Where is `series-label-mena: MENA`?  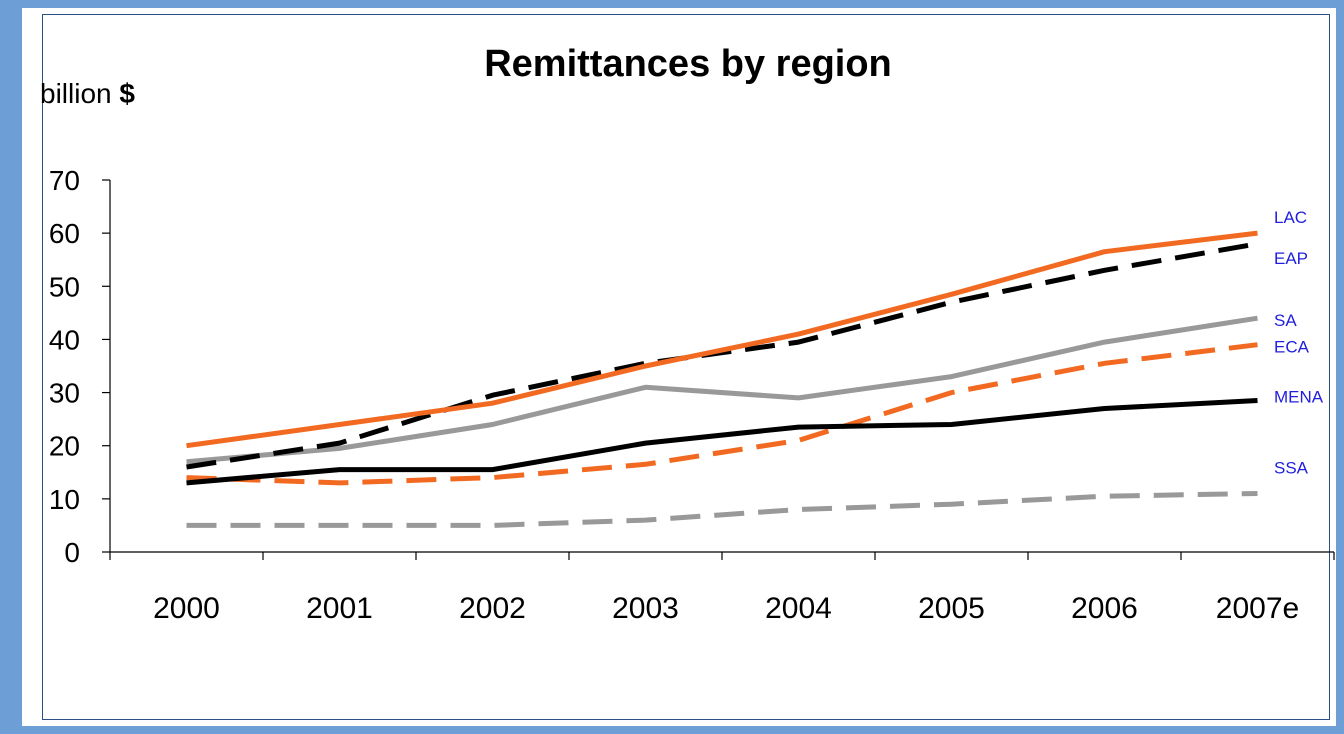 series-label-mena: MENA is located at coordinates (1299, 397).